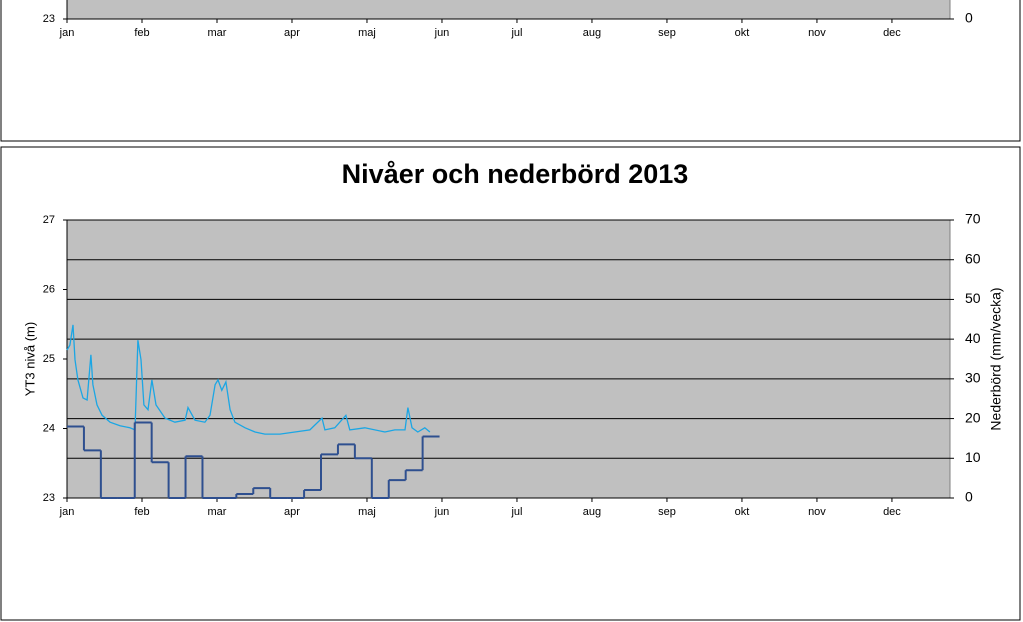 The width and height of the screenshot is (1023, 622). Describe the element at coordinates (973, 298) in the screenshot. I see `y2-tick-label: 50` at that location.